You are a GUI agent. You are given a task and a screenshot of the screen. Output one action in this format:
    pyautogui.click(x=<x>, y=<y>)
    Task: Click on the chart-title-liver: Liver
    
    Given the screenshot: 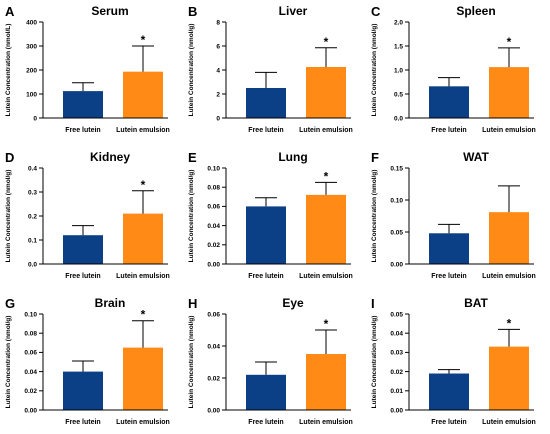 What is the action you would take?
    pyautogui.click(x=293, y=11)
    